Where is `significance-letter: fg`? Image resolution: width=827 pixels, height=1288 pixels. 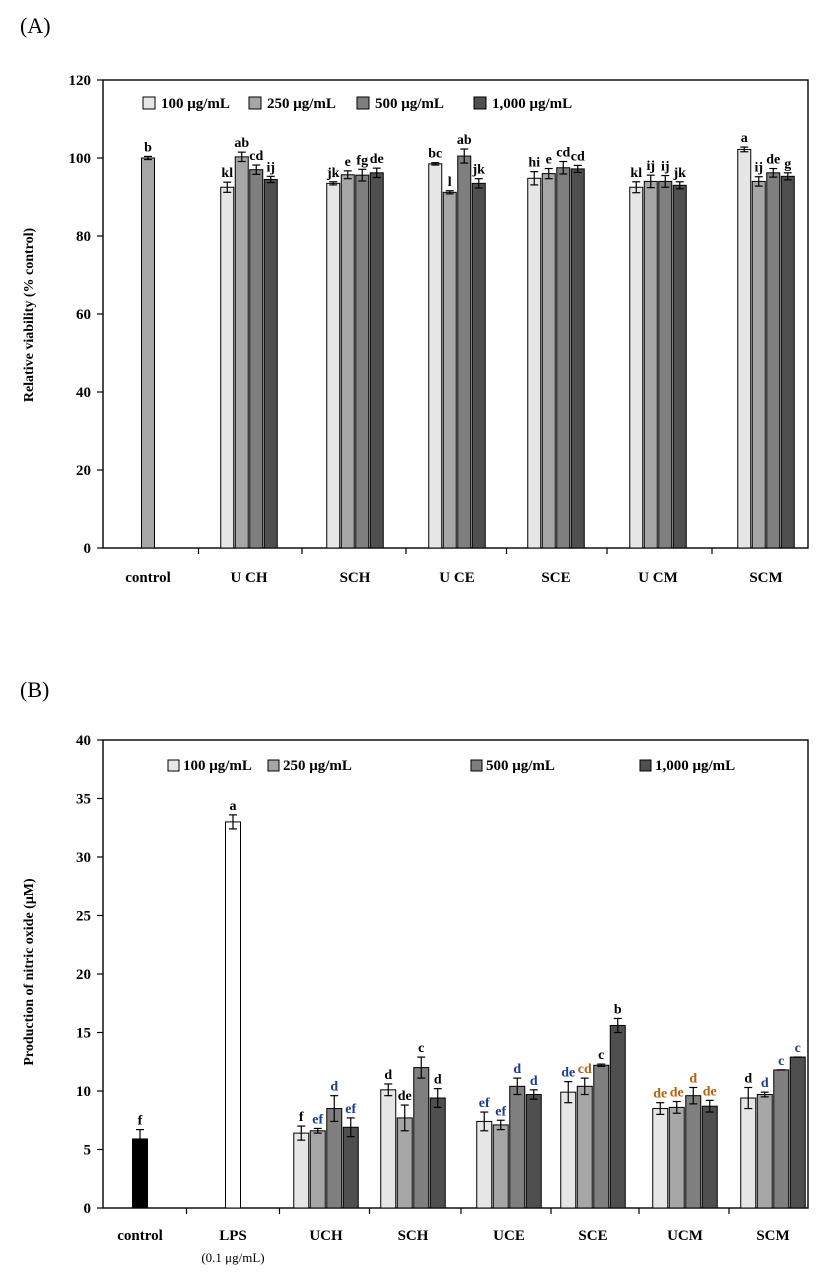 significance-letter: fg is located at coordinates (362, 160).